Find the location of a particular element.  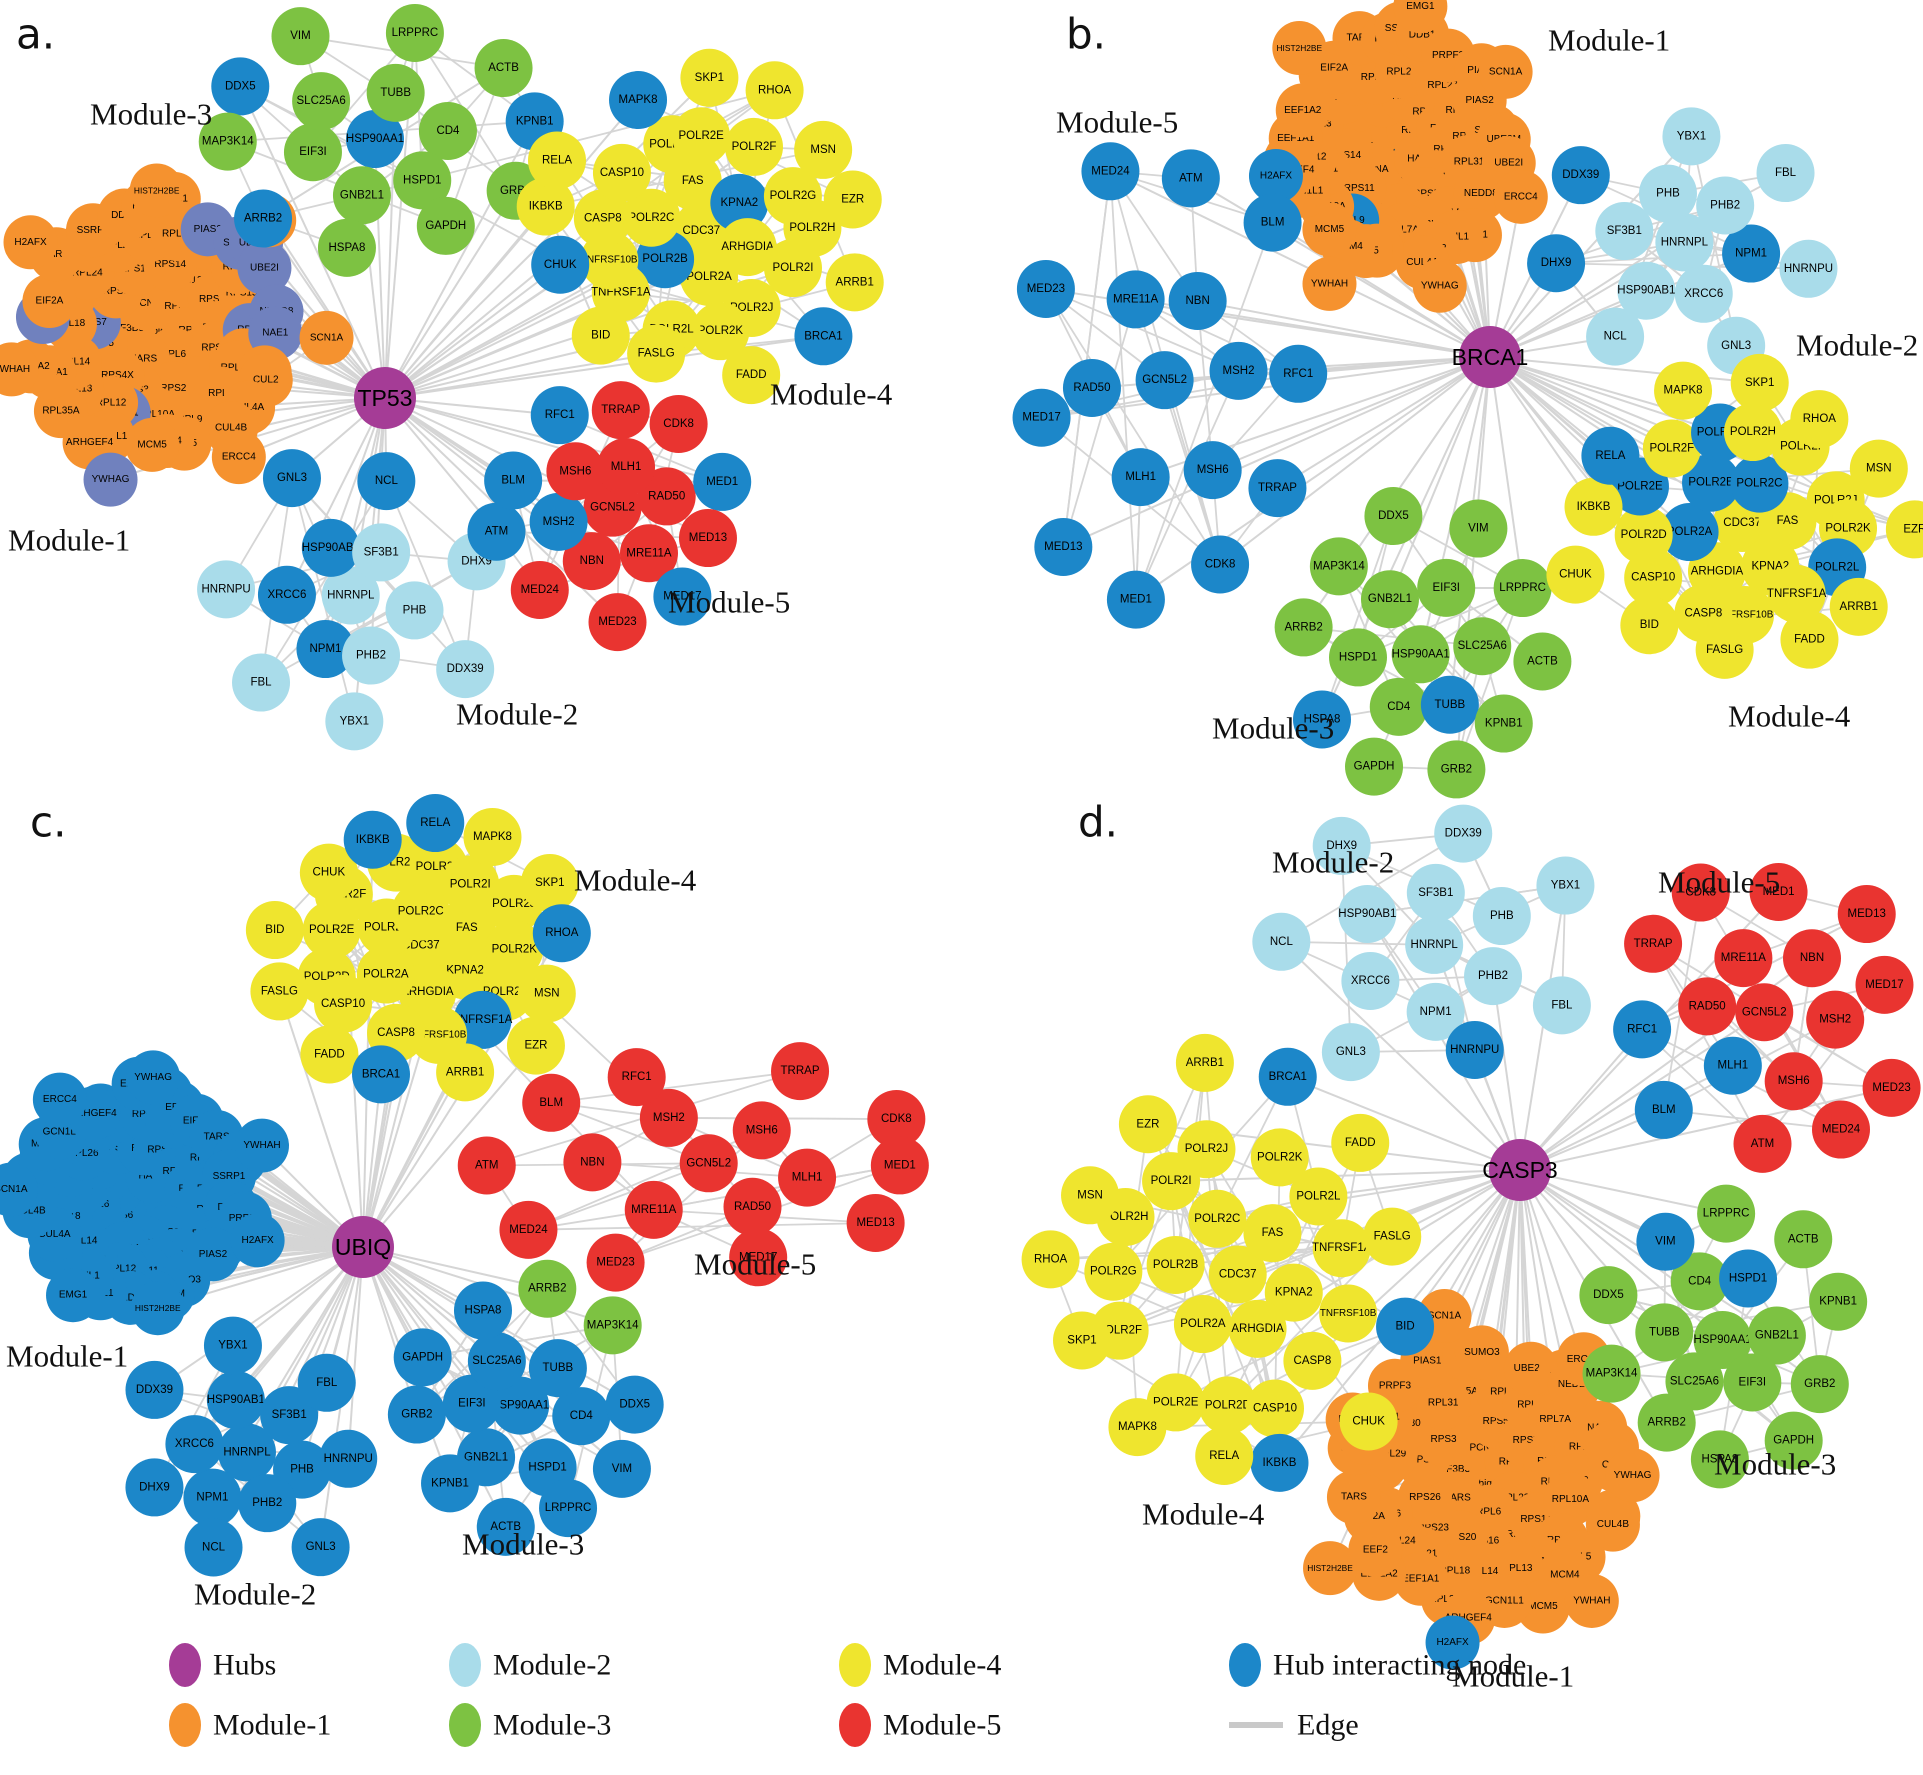

gene-label-atm: ATM is located at coordinates (1190, 178).